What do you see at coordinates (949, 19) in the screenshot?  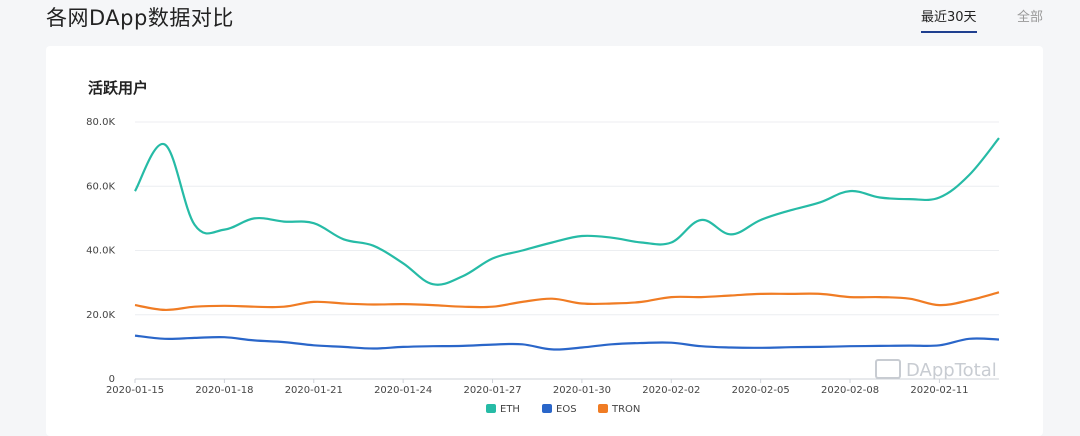 I see `tab-last-30-days: 最近30天` at bounding box center [949, 19].